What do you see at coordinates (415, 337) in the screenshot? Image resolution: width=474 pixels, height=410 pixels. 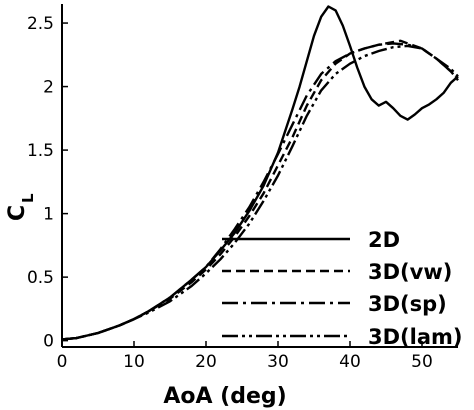 I see `legend-label: 3D(lam)` at bounding box center [415, 337].